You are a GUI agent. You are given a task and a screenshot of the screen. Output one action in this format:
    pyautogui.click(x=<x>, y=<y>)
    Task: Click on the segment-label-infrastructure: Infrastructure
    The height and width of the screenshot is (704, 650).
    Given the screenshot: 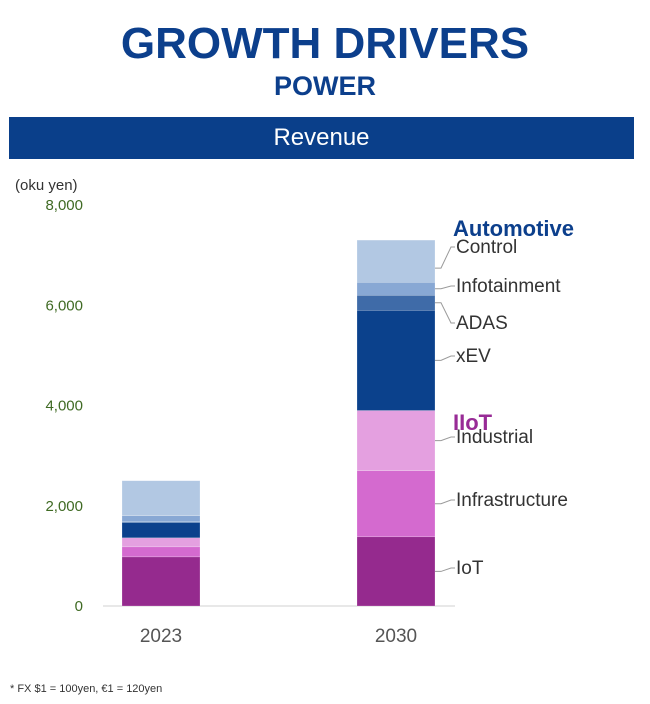 What is the action you would take?
    pyautogui.click(x=512, y=500)
    